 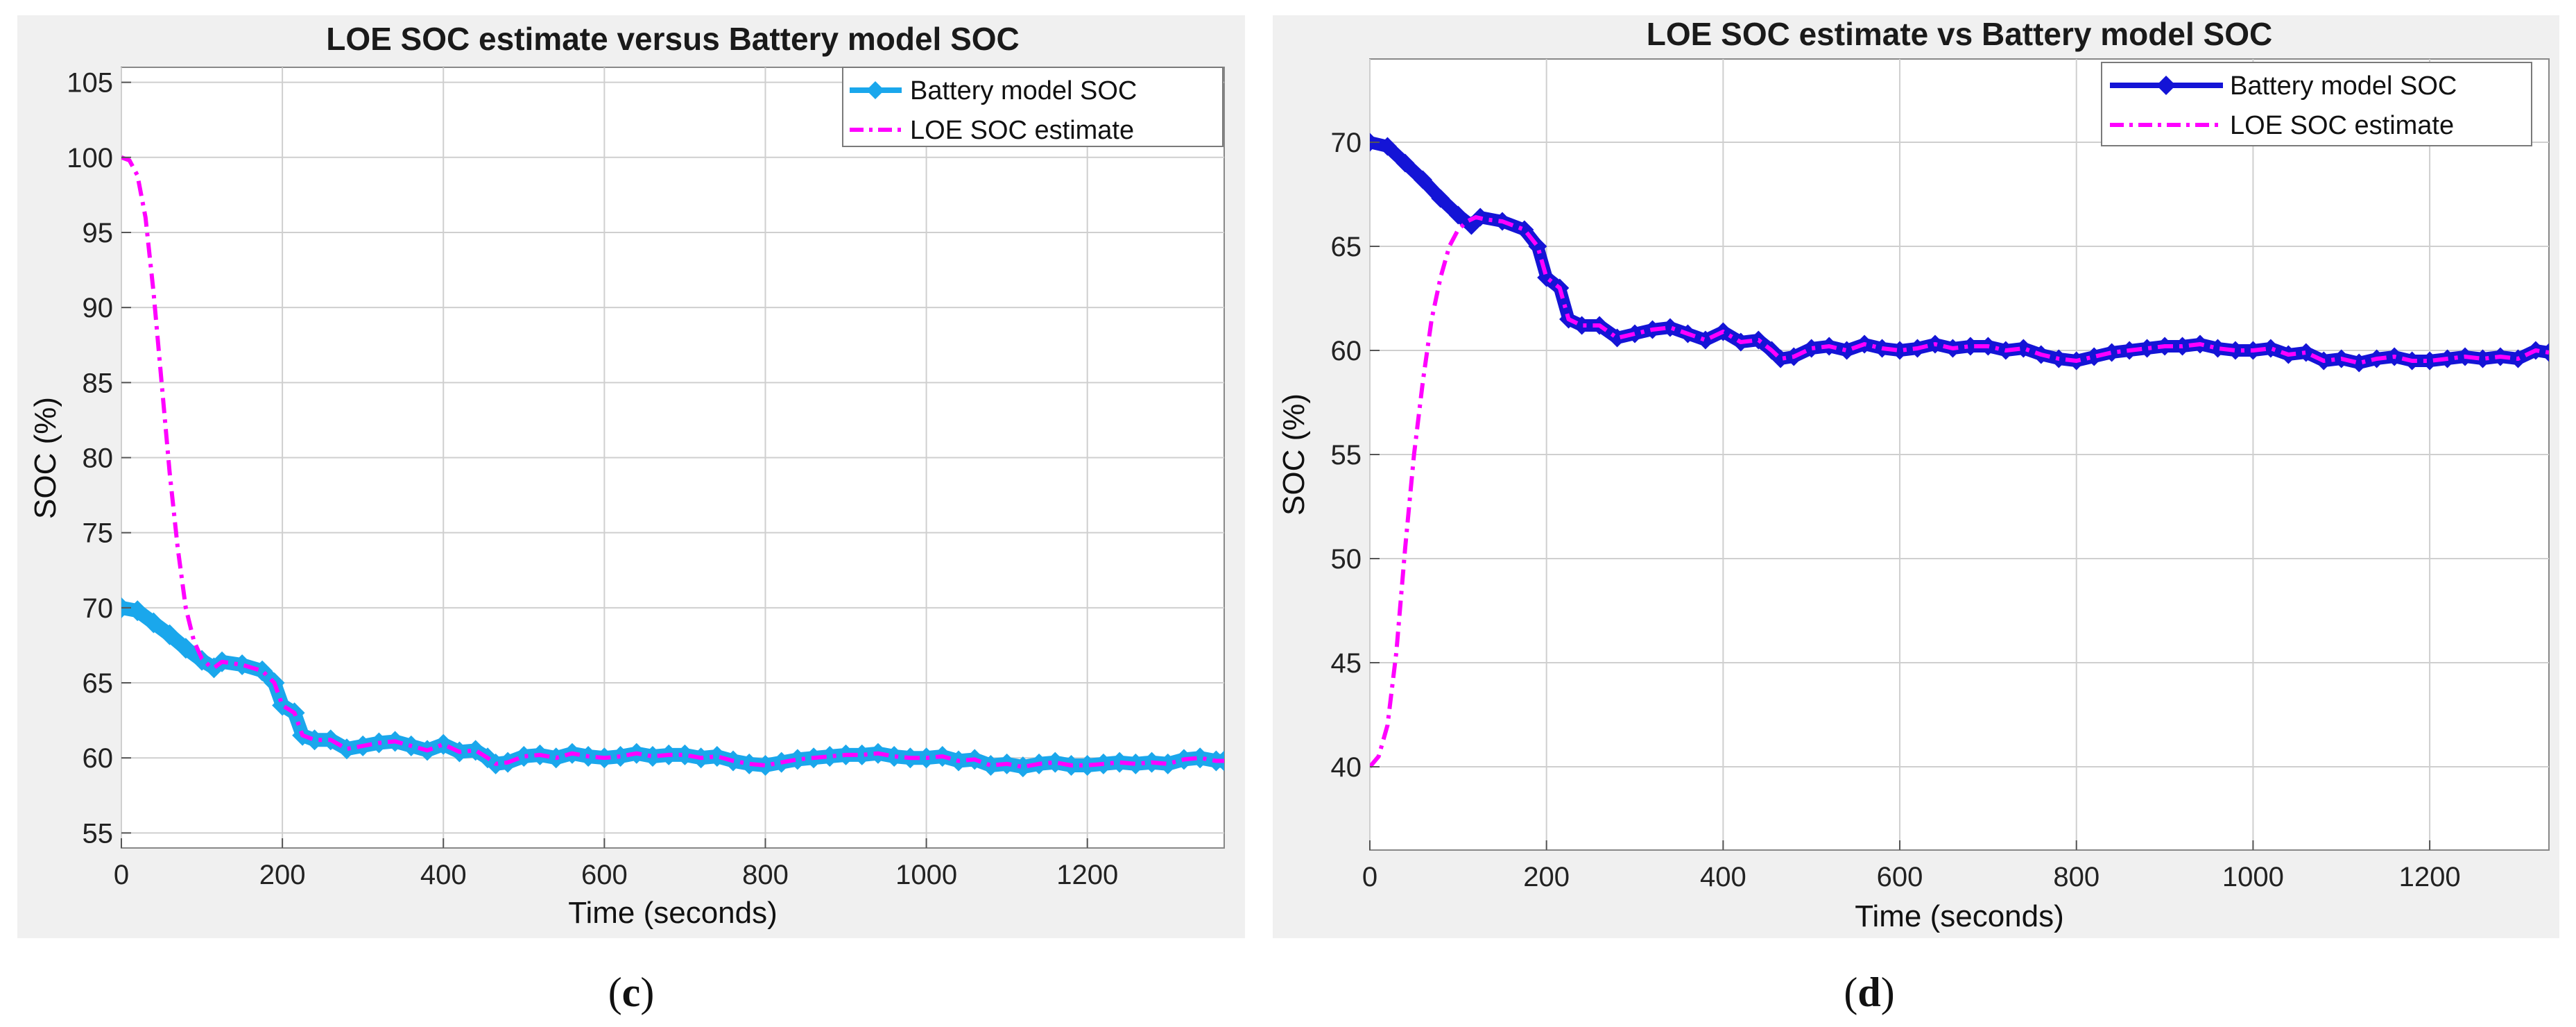 I want to click on chart-c-ytick-label: 70, so click(x=98, y=608).